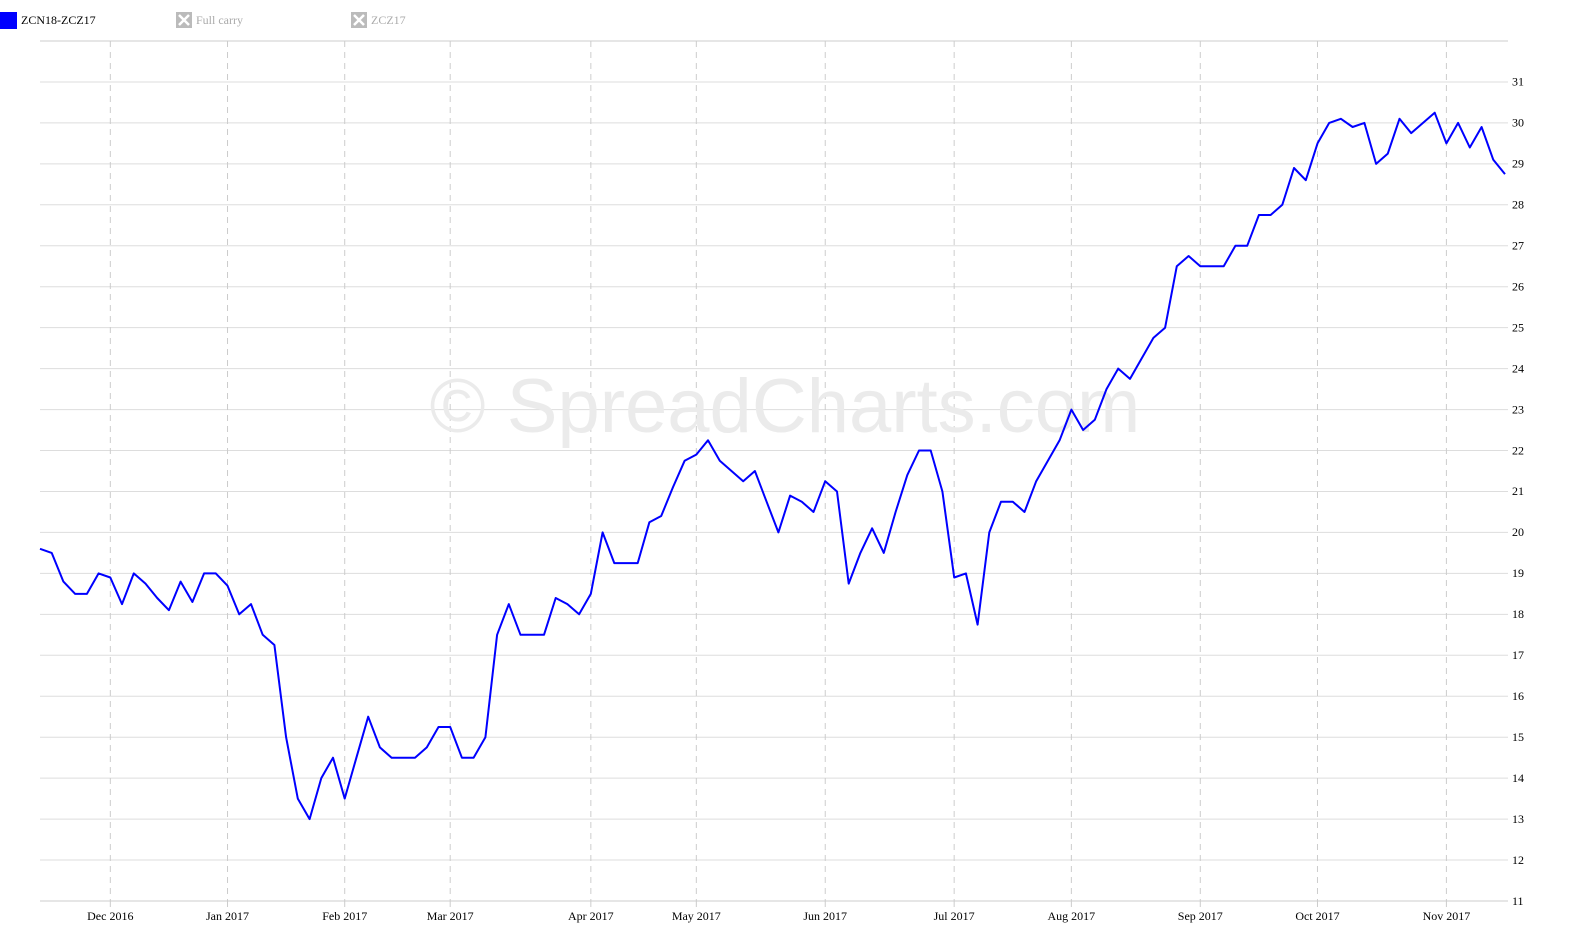  Describe the element at coordinates (1317, 916) in the screenshot. I see `x-tick-label: Oct 2017` at that location.